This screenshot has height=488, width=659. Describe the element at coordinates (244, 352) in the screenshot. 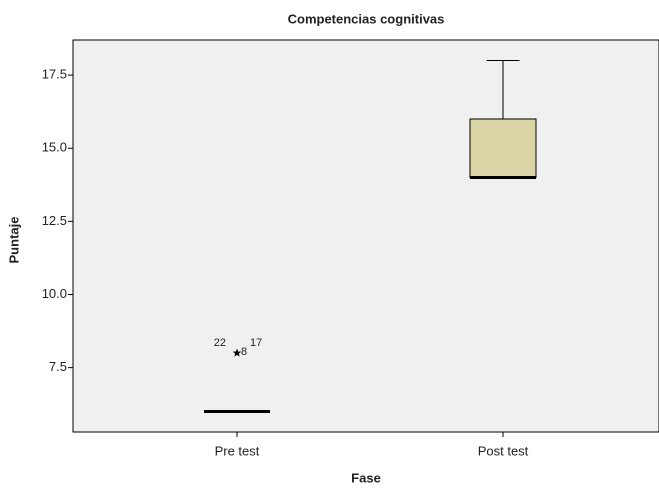

I see `outlier-label: 8` at that location.